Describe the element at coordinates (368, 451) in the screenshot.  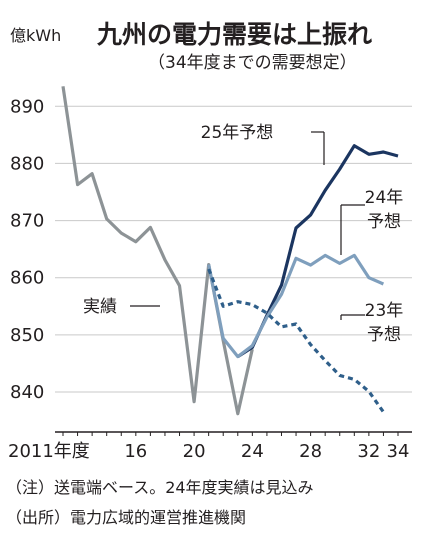
I see `x-tick-label-2032: 32` at that location.